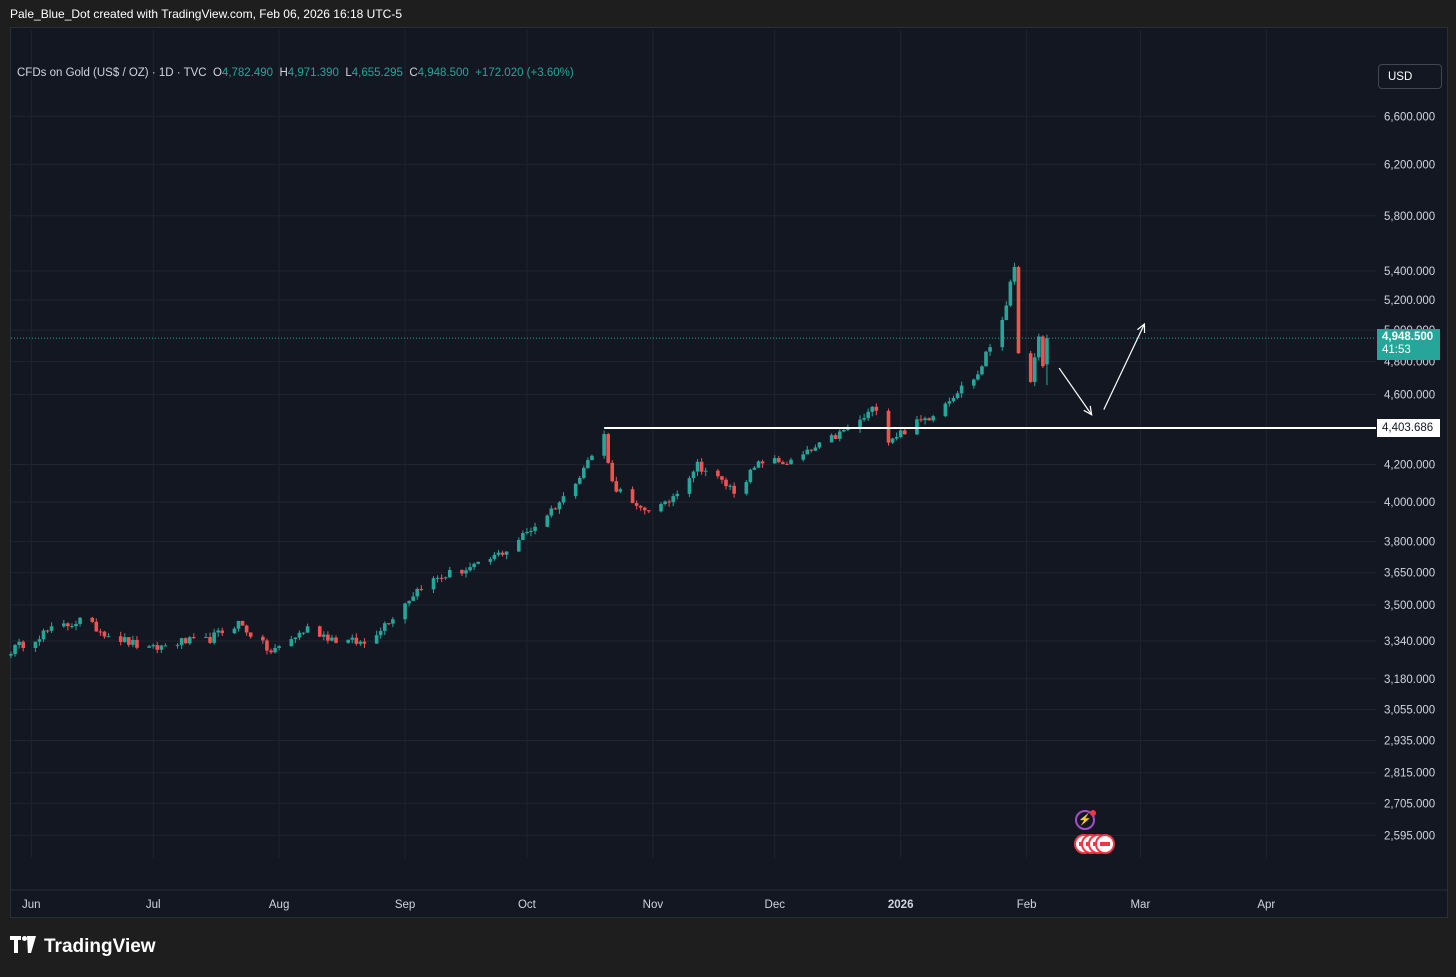 This screenshot has width=1456, height=977. Describe the element at coordinates (1410, 76) in the screenshot. I see `currency-button: USD` at that location.